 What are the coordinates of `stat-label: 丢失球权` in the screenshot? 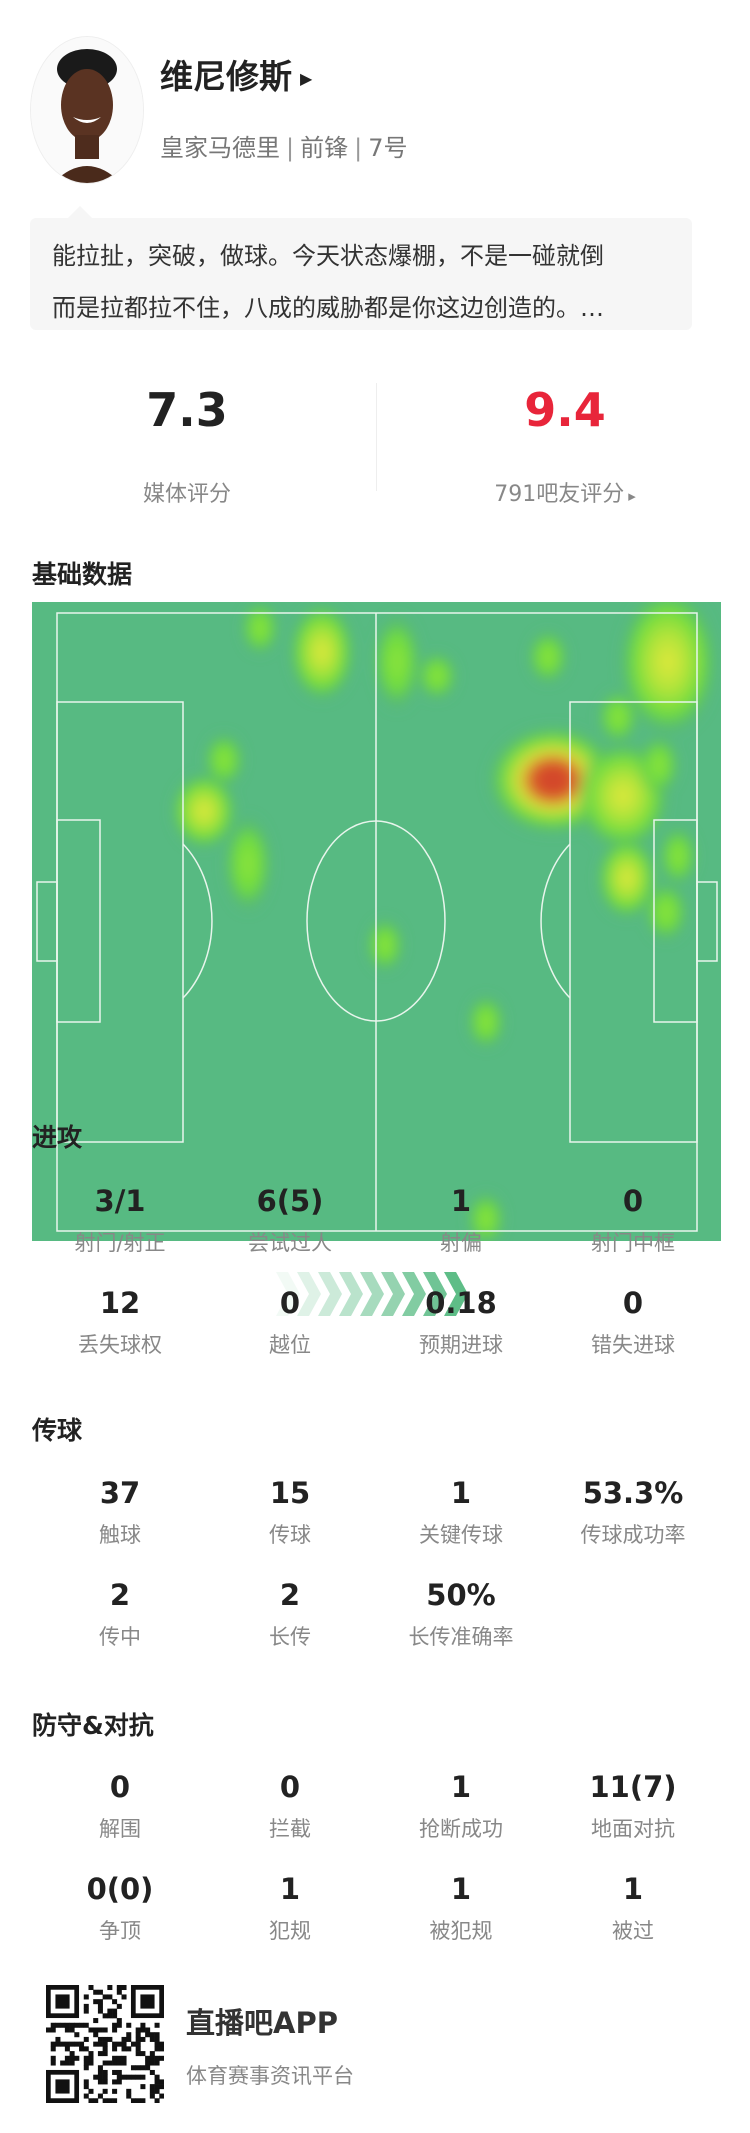 It's located at (120, 1345).